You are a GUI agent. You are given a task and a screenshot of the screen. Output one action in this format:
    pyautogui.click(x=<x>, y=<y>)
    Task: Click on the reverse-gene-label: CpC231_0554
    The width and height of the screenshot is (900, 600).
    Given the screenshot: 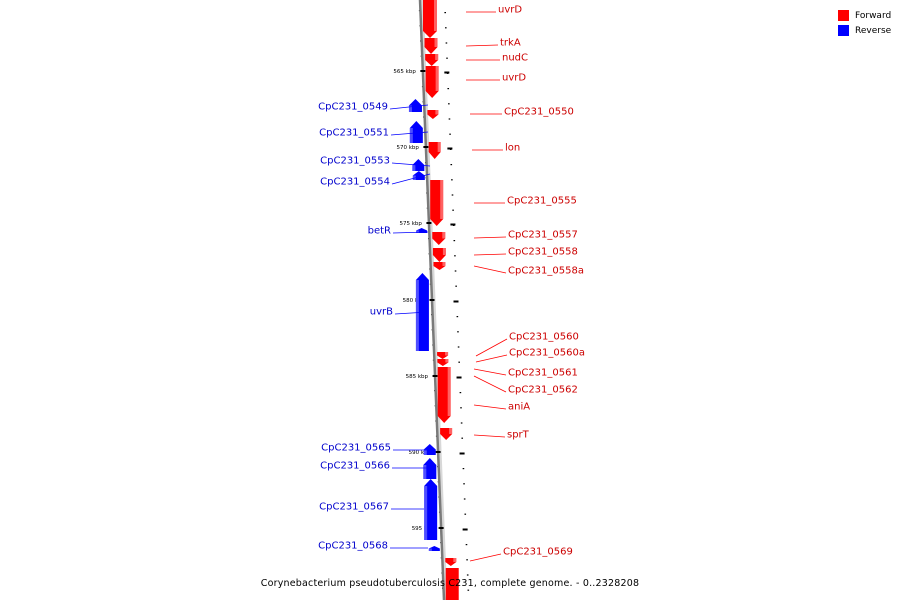 What is the action you would take?
    pyautogui.click(x=355, y=182)
    